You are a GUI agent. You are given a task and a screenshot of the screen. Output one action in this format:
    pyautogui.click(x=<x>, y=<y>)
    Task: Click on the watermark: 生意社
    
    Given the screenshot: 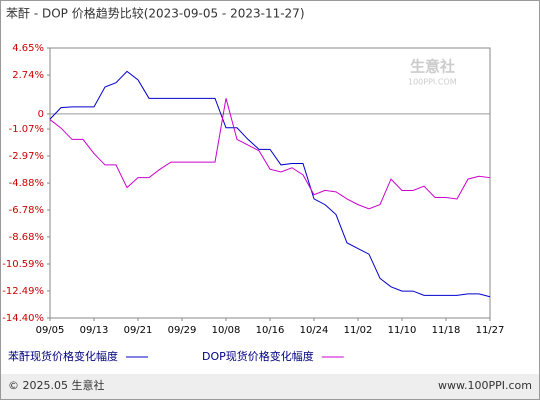 What is the action you would take?
    pyautogui.click(x=432, y=67)
    